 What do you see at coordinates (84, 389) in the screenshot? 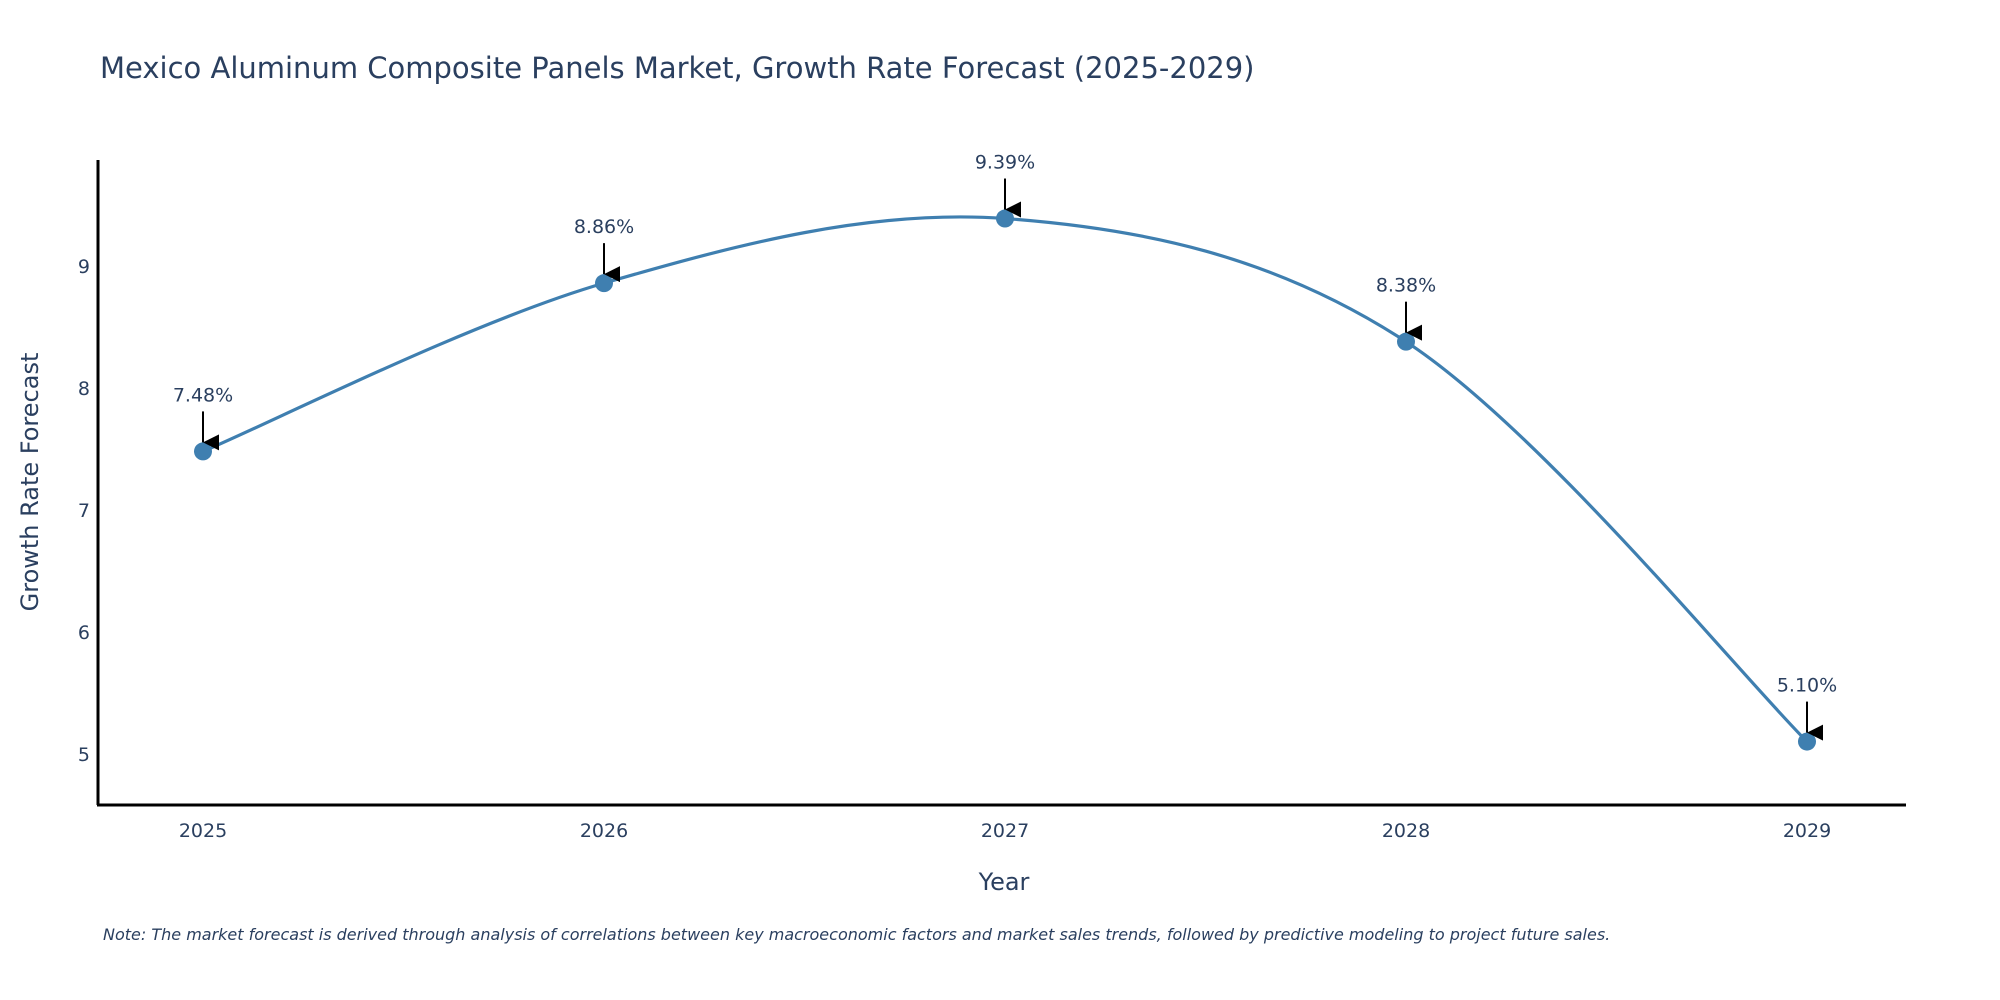
I see `y-tick-label: 8` at bounding box center [84, 389].